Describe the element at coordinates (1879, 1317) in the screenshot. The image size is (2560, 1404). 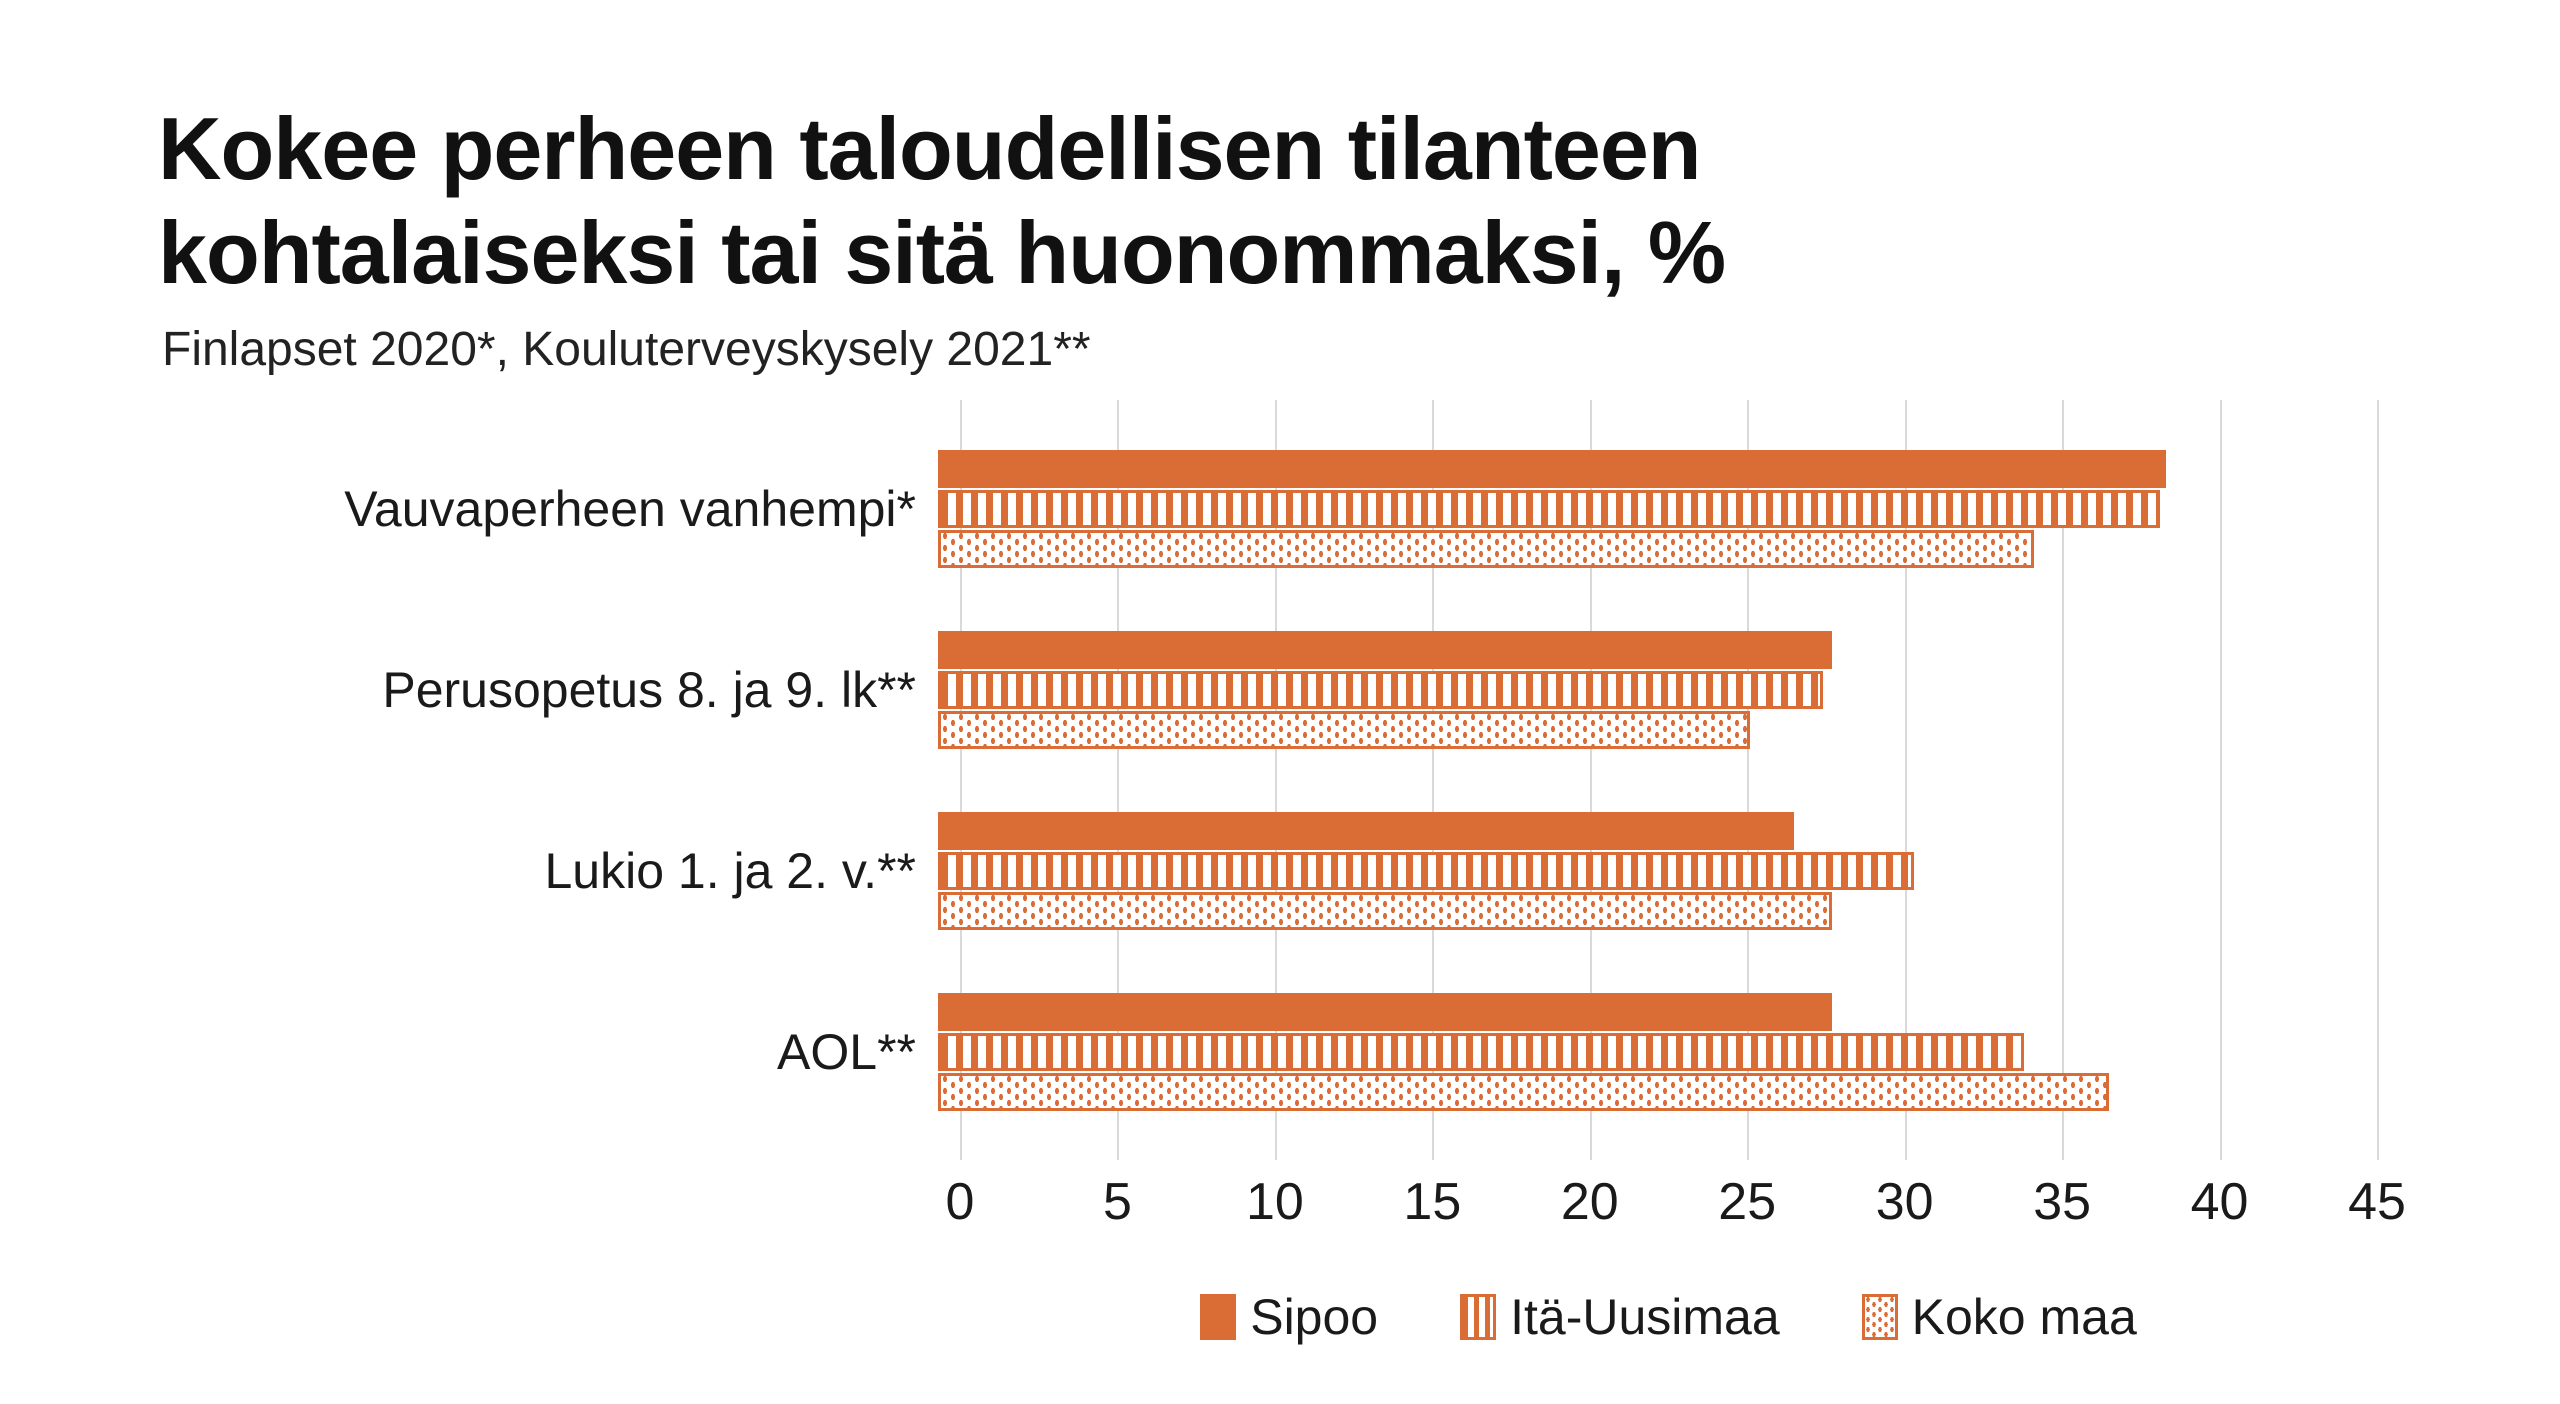
I see `legend-swatch-dots-icon` at that location.